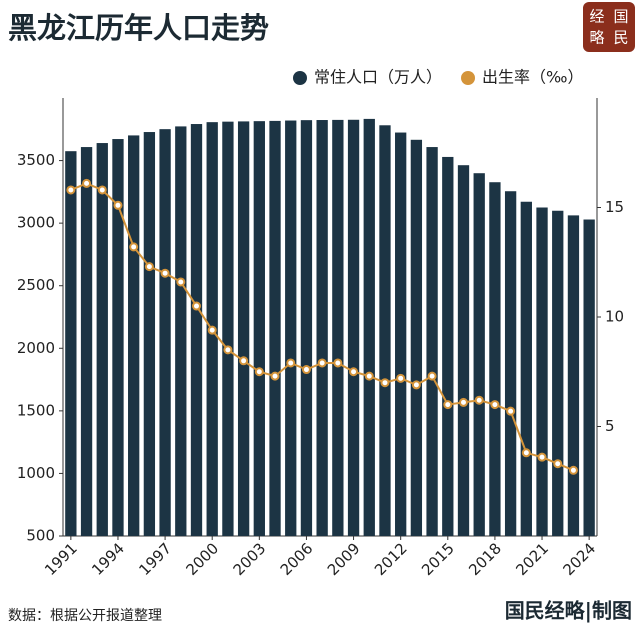 Image resolution: width=640 pixels, height=634 pixels. Describe the element at coordinates (297, 559) in the screenshot. I see `x-tick-label: 2006` at that location.